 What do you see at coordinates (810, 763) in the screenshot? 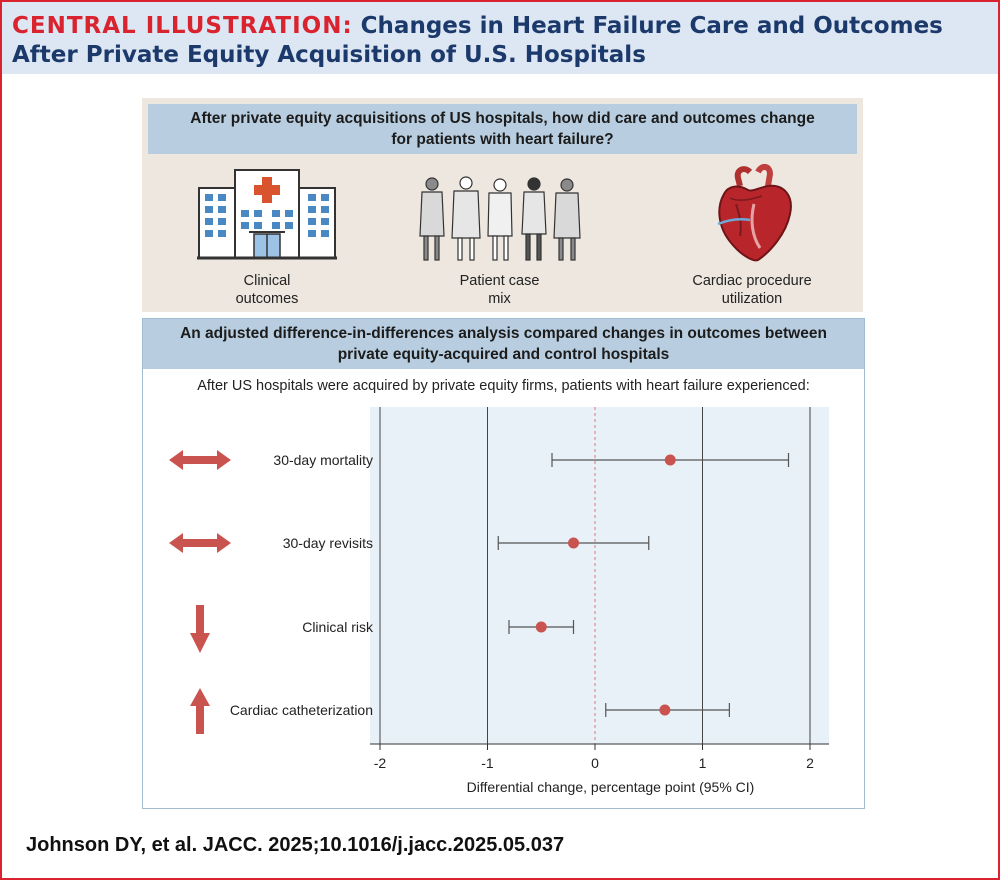
I see `x-tick-label: 2` at bounding box center [810, 763].